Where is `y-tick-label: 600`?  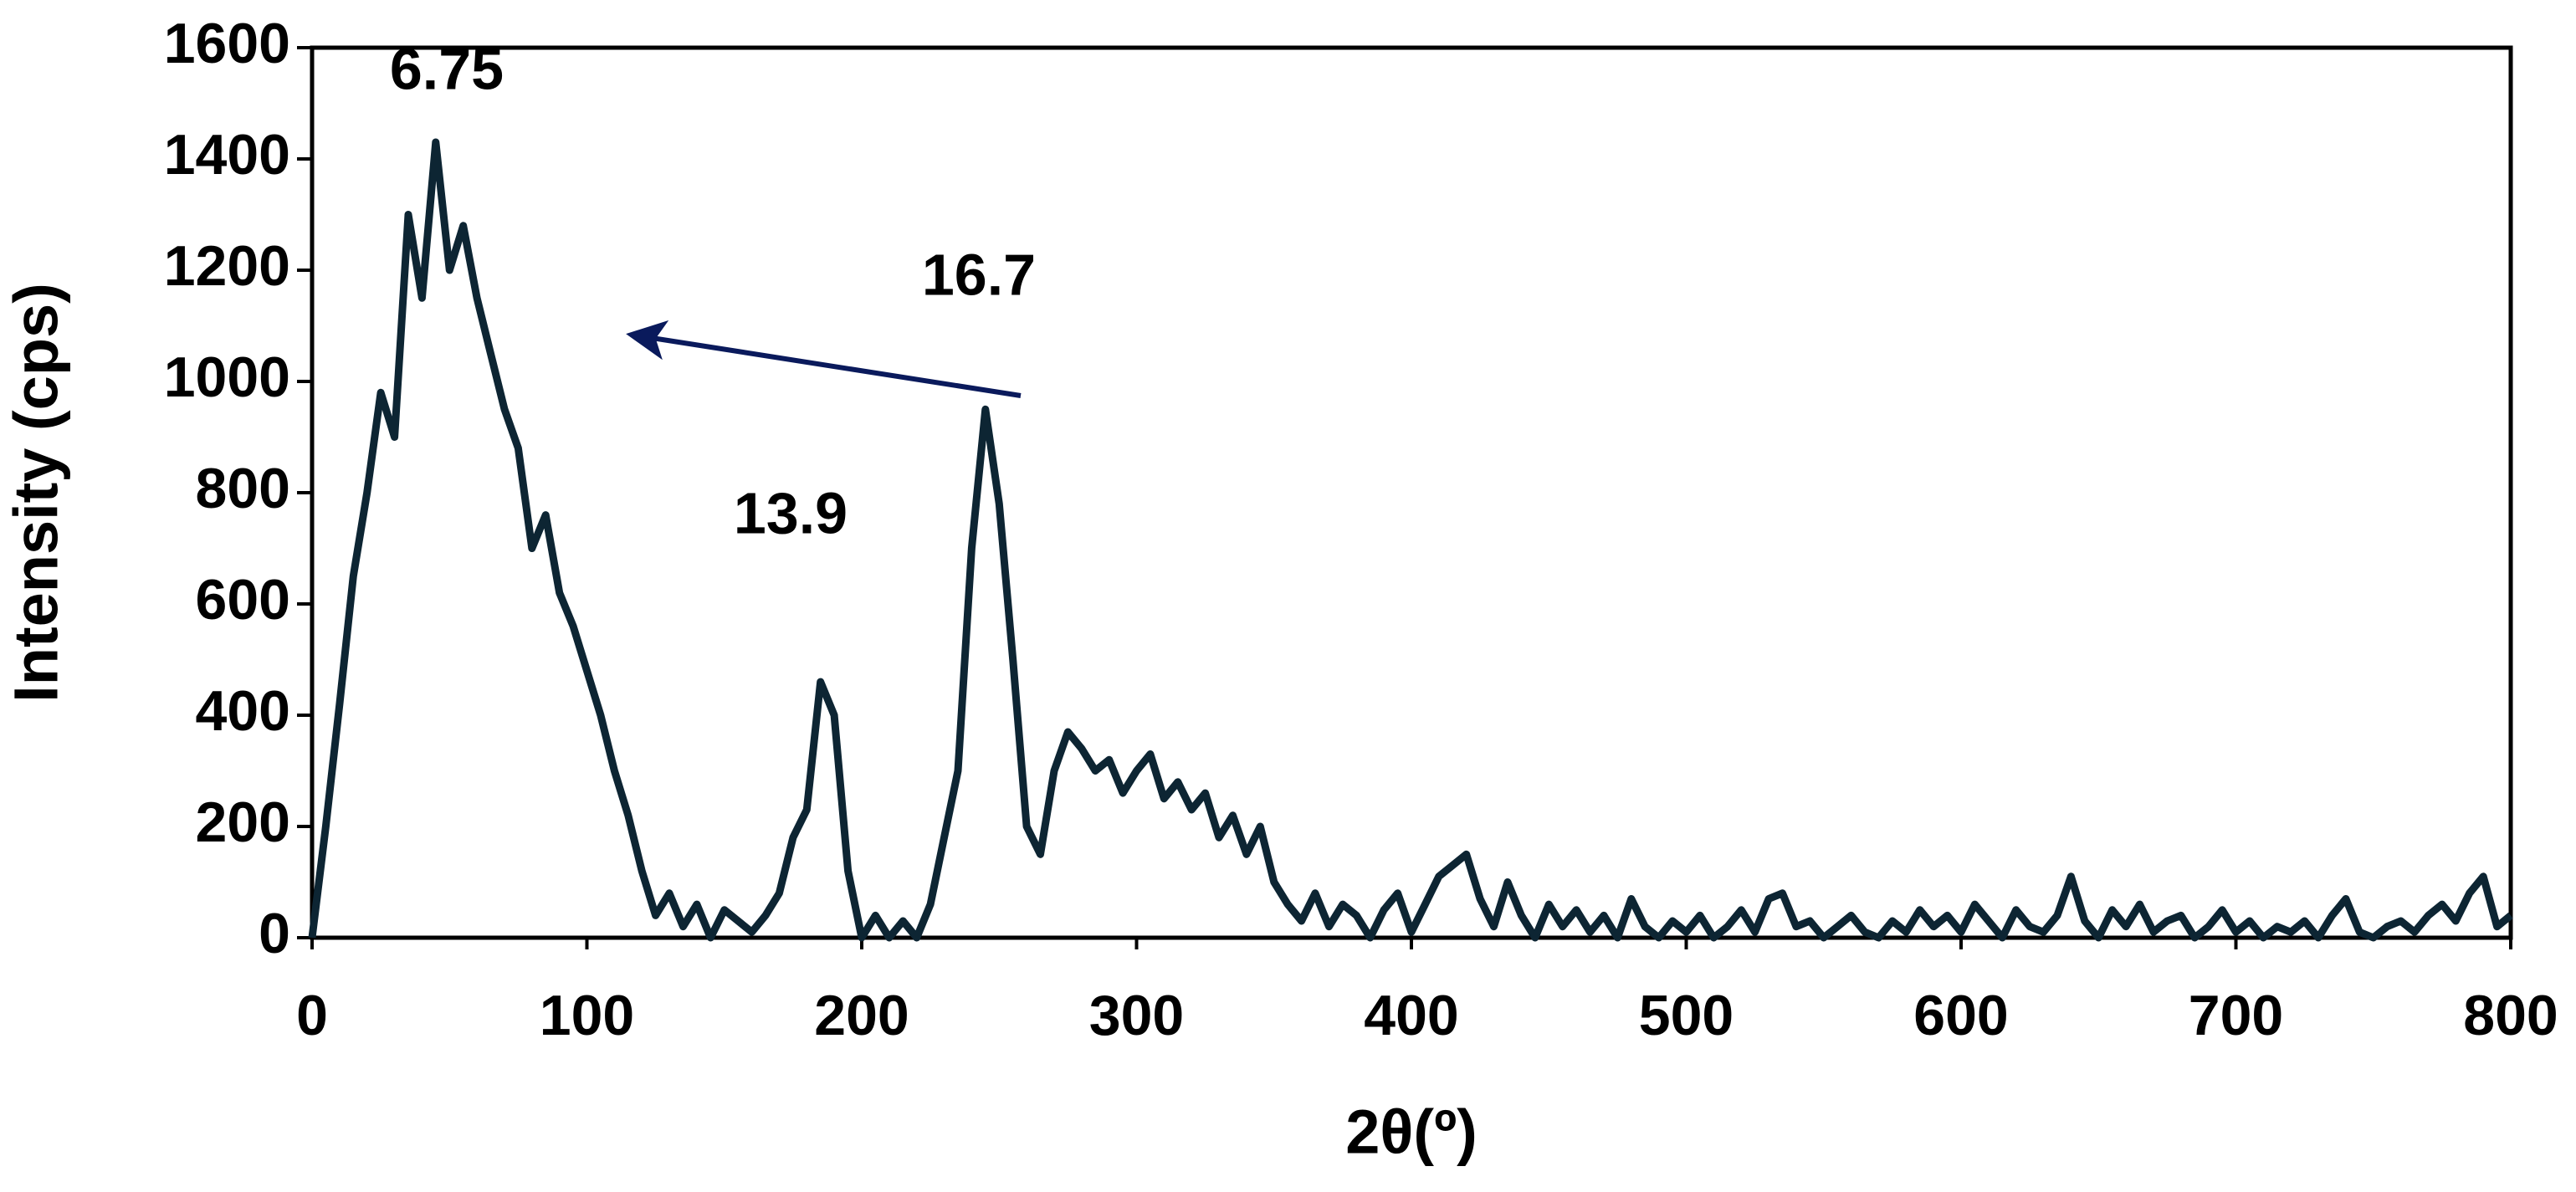
y-tick-label: 600 is located at coordinates (243, 600).